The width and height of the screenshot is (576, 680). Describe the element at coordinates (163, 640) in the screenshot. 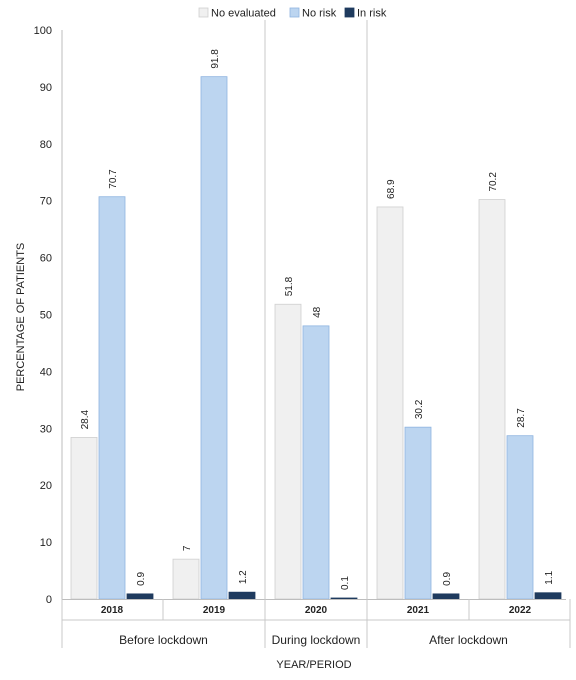

I see `group-label-before-lockdown: Before lockdown` at that location.